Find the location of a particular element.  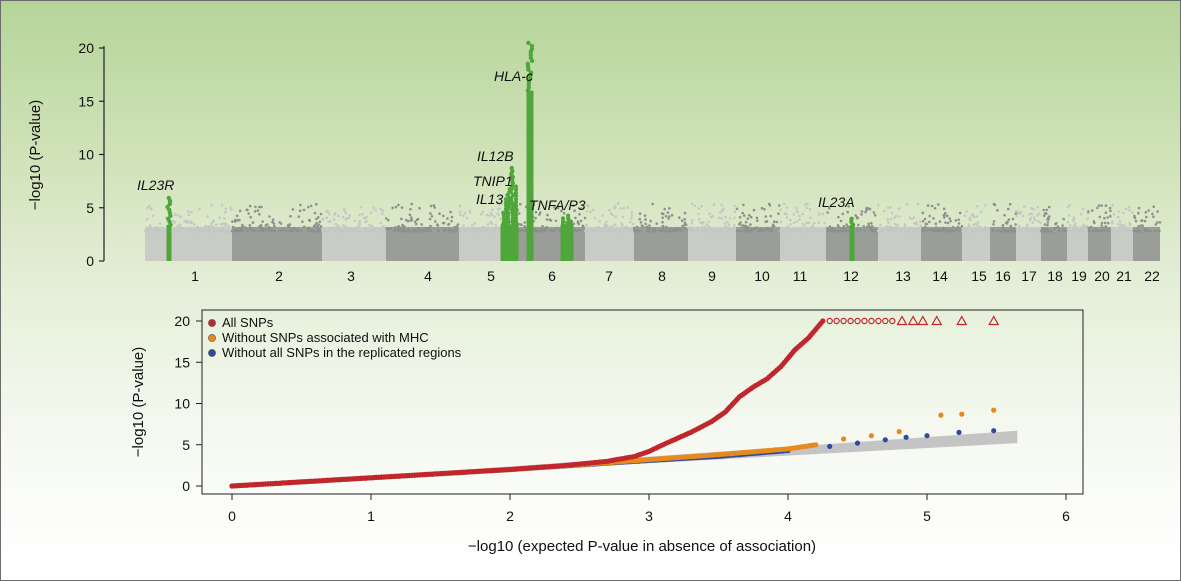

chromosome-label: 19 is located at coordinates (1079, 276).